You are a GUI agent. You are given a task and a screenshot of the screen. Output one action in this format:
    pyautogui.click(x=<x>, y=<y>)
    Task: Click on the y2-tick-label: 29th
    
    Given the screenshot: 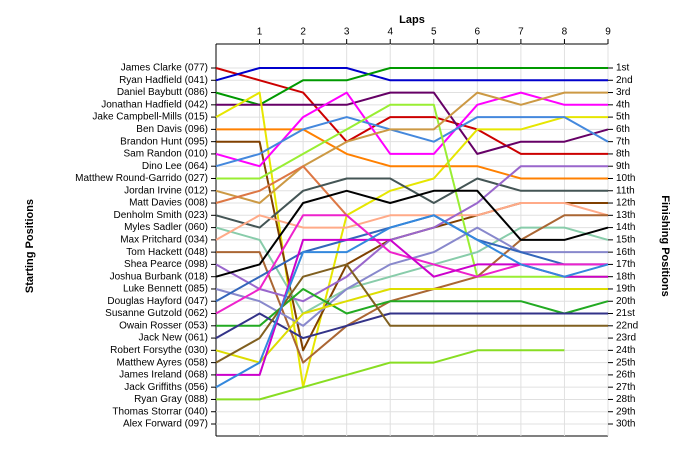 What is the action you would take?
    pyautogui.click(x=625, y=411)
    